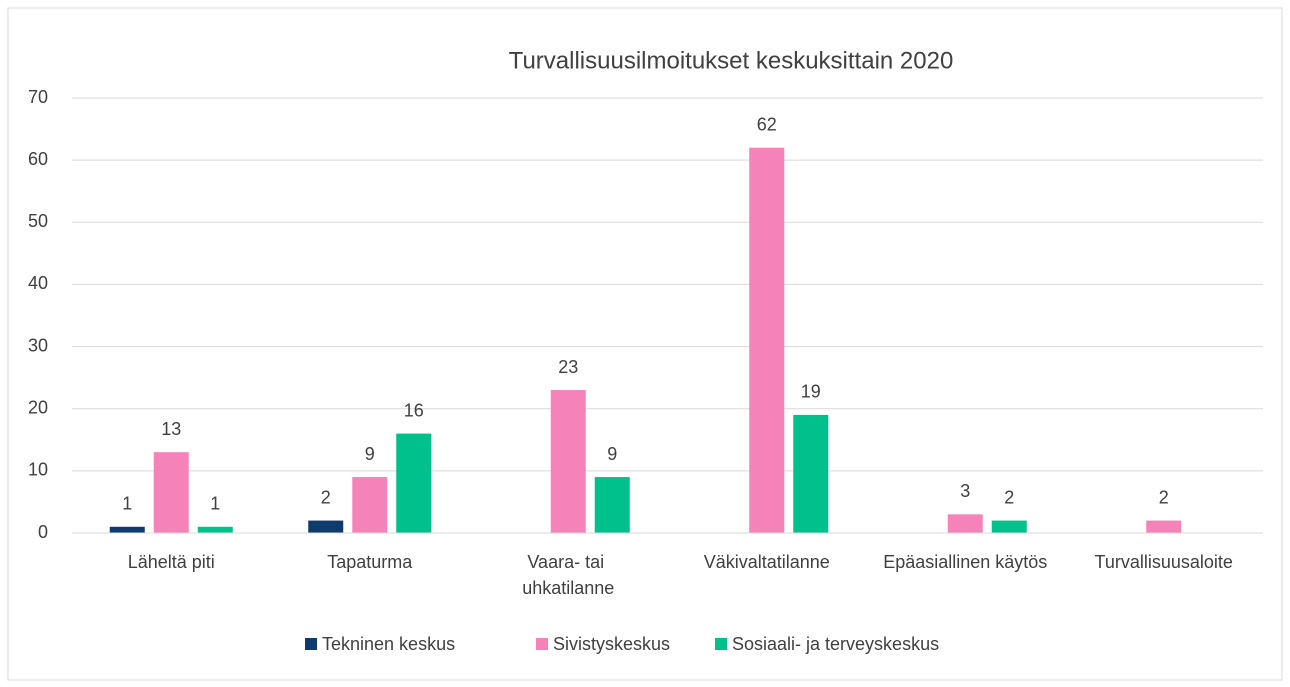  Describe the element at coordinates (965, 562) in the screenshot. I see `x-tick-label: Epäasiallinen käytös` at that location.